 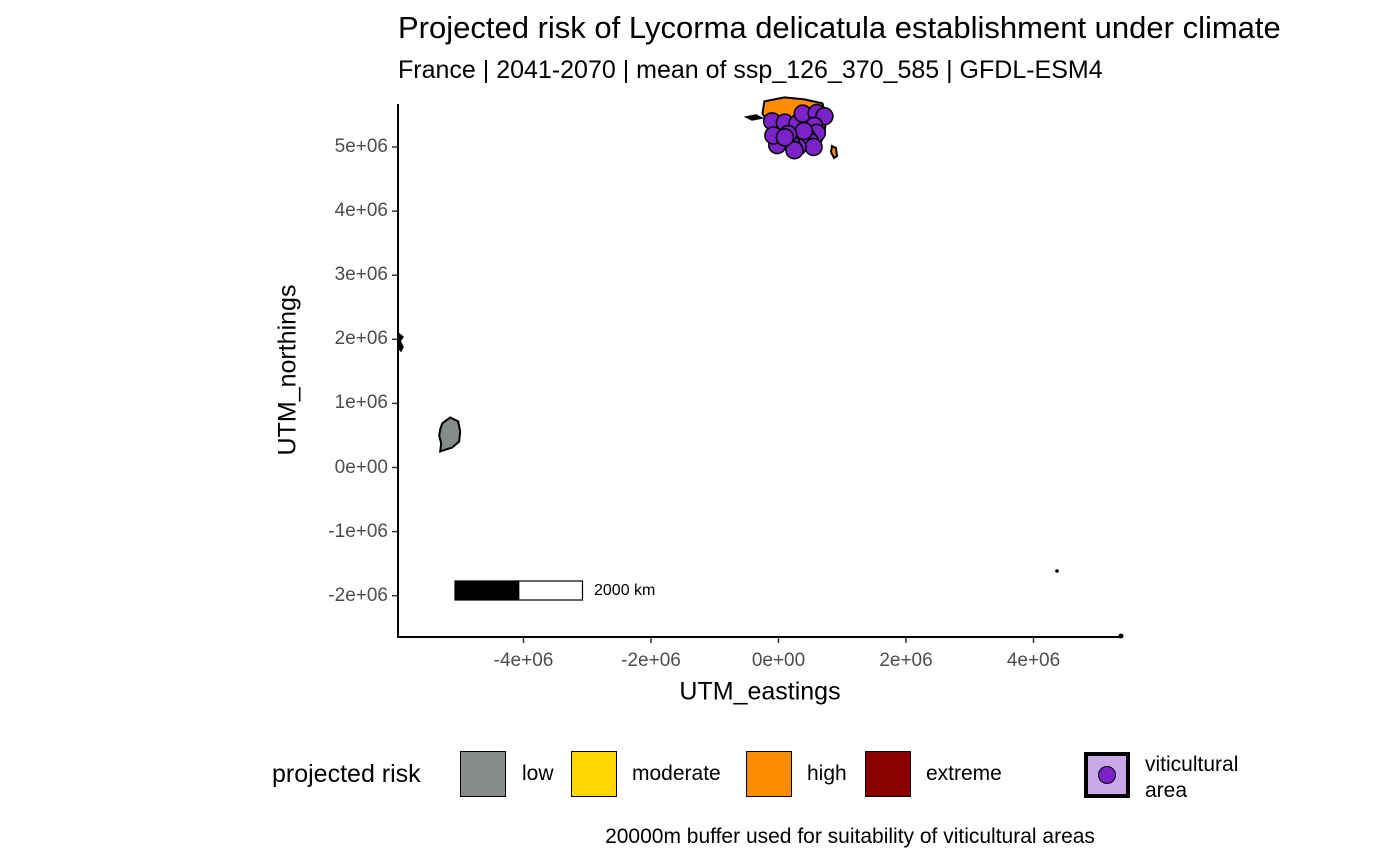 What do you see at coordinates (1033, 660) in the screenshot?
I see `x-tick-label: 4e+06` at bounding box center [1033, 660].